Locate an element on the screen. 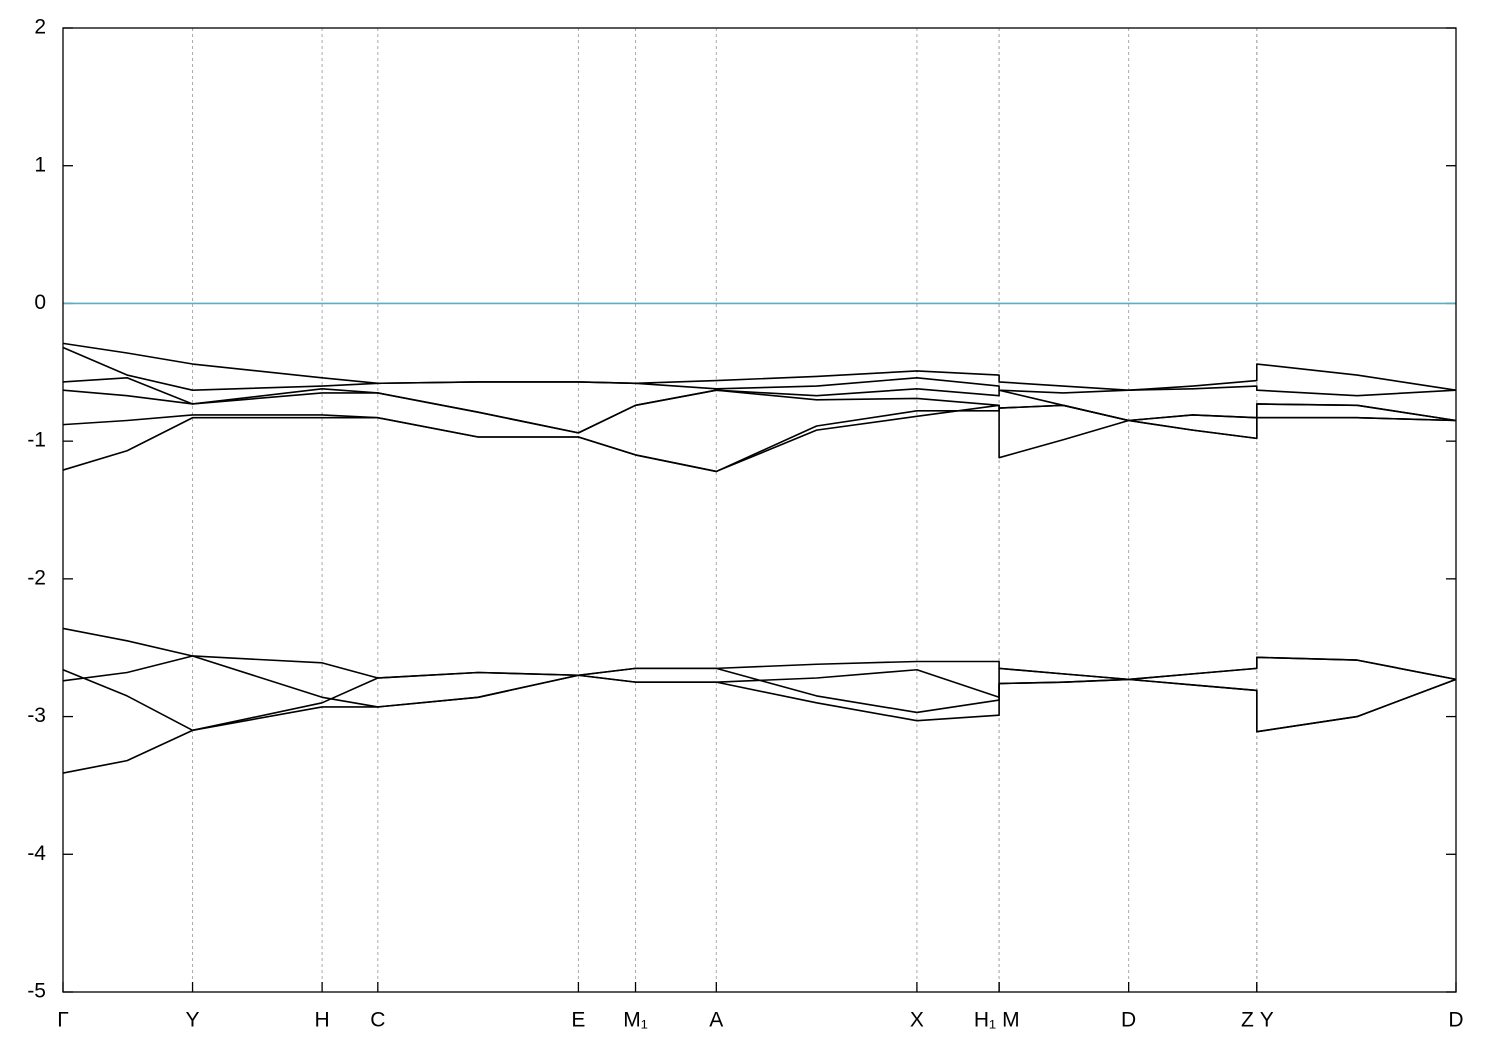 Image resolution: width=1500 pixels, height=1050 pixels. x-tick-label: A is located at coordinates (716, 1020).